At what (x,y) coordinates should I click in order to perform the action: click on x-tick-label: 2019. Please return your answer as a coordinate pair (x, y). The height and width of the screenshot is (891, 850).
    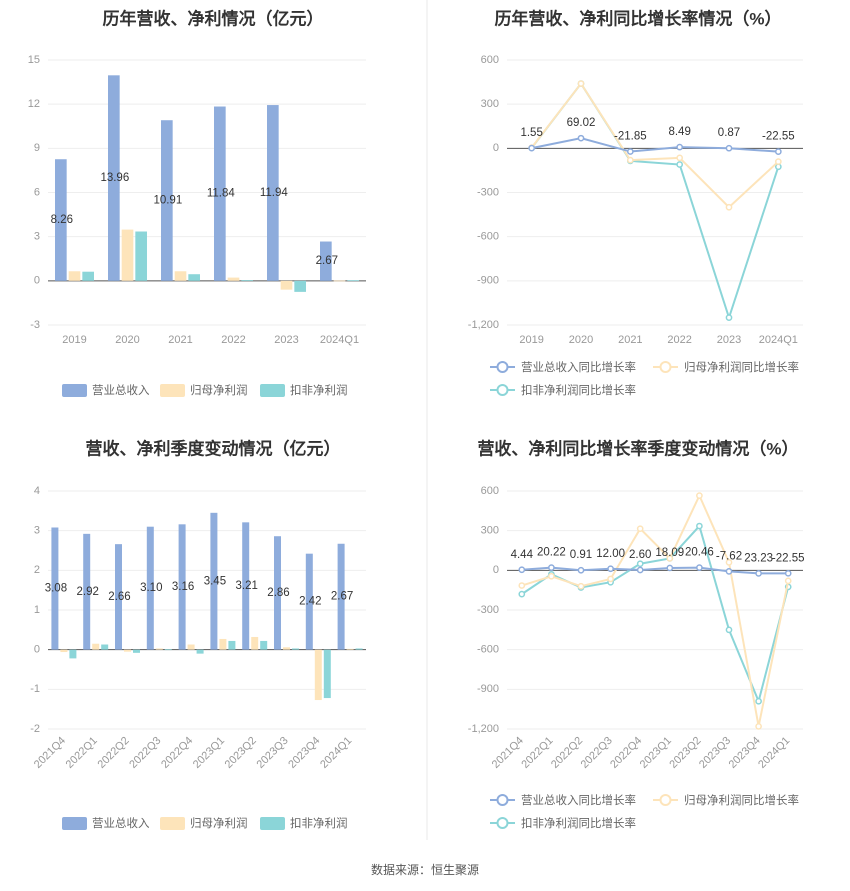
    Looking at the image, I should click on (74, 340).